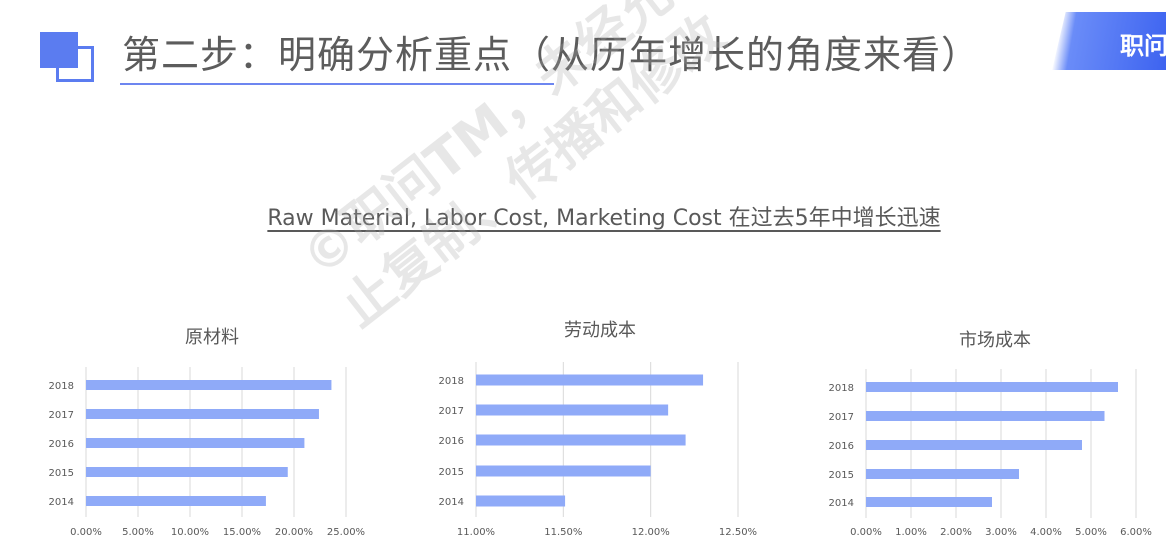  Describe the element at coordinates (476, 532) in the screenshot. I see `x-tick-label: 11.00%` at that location.